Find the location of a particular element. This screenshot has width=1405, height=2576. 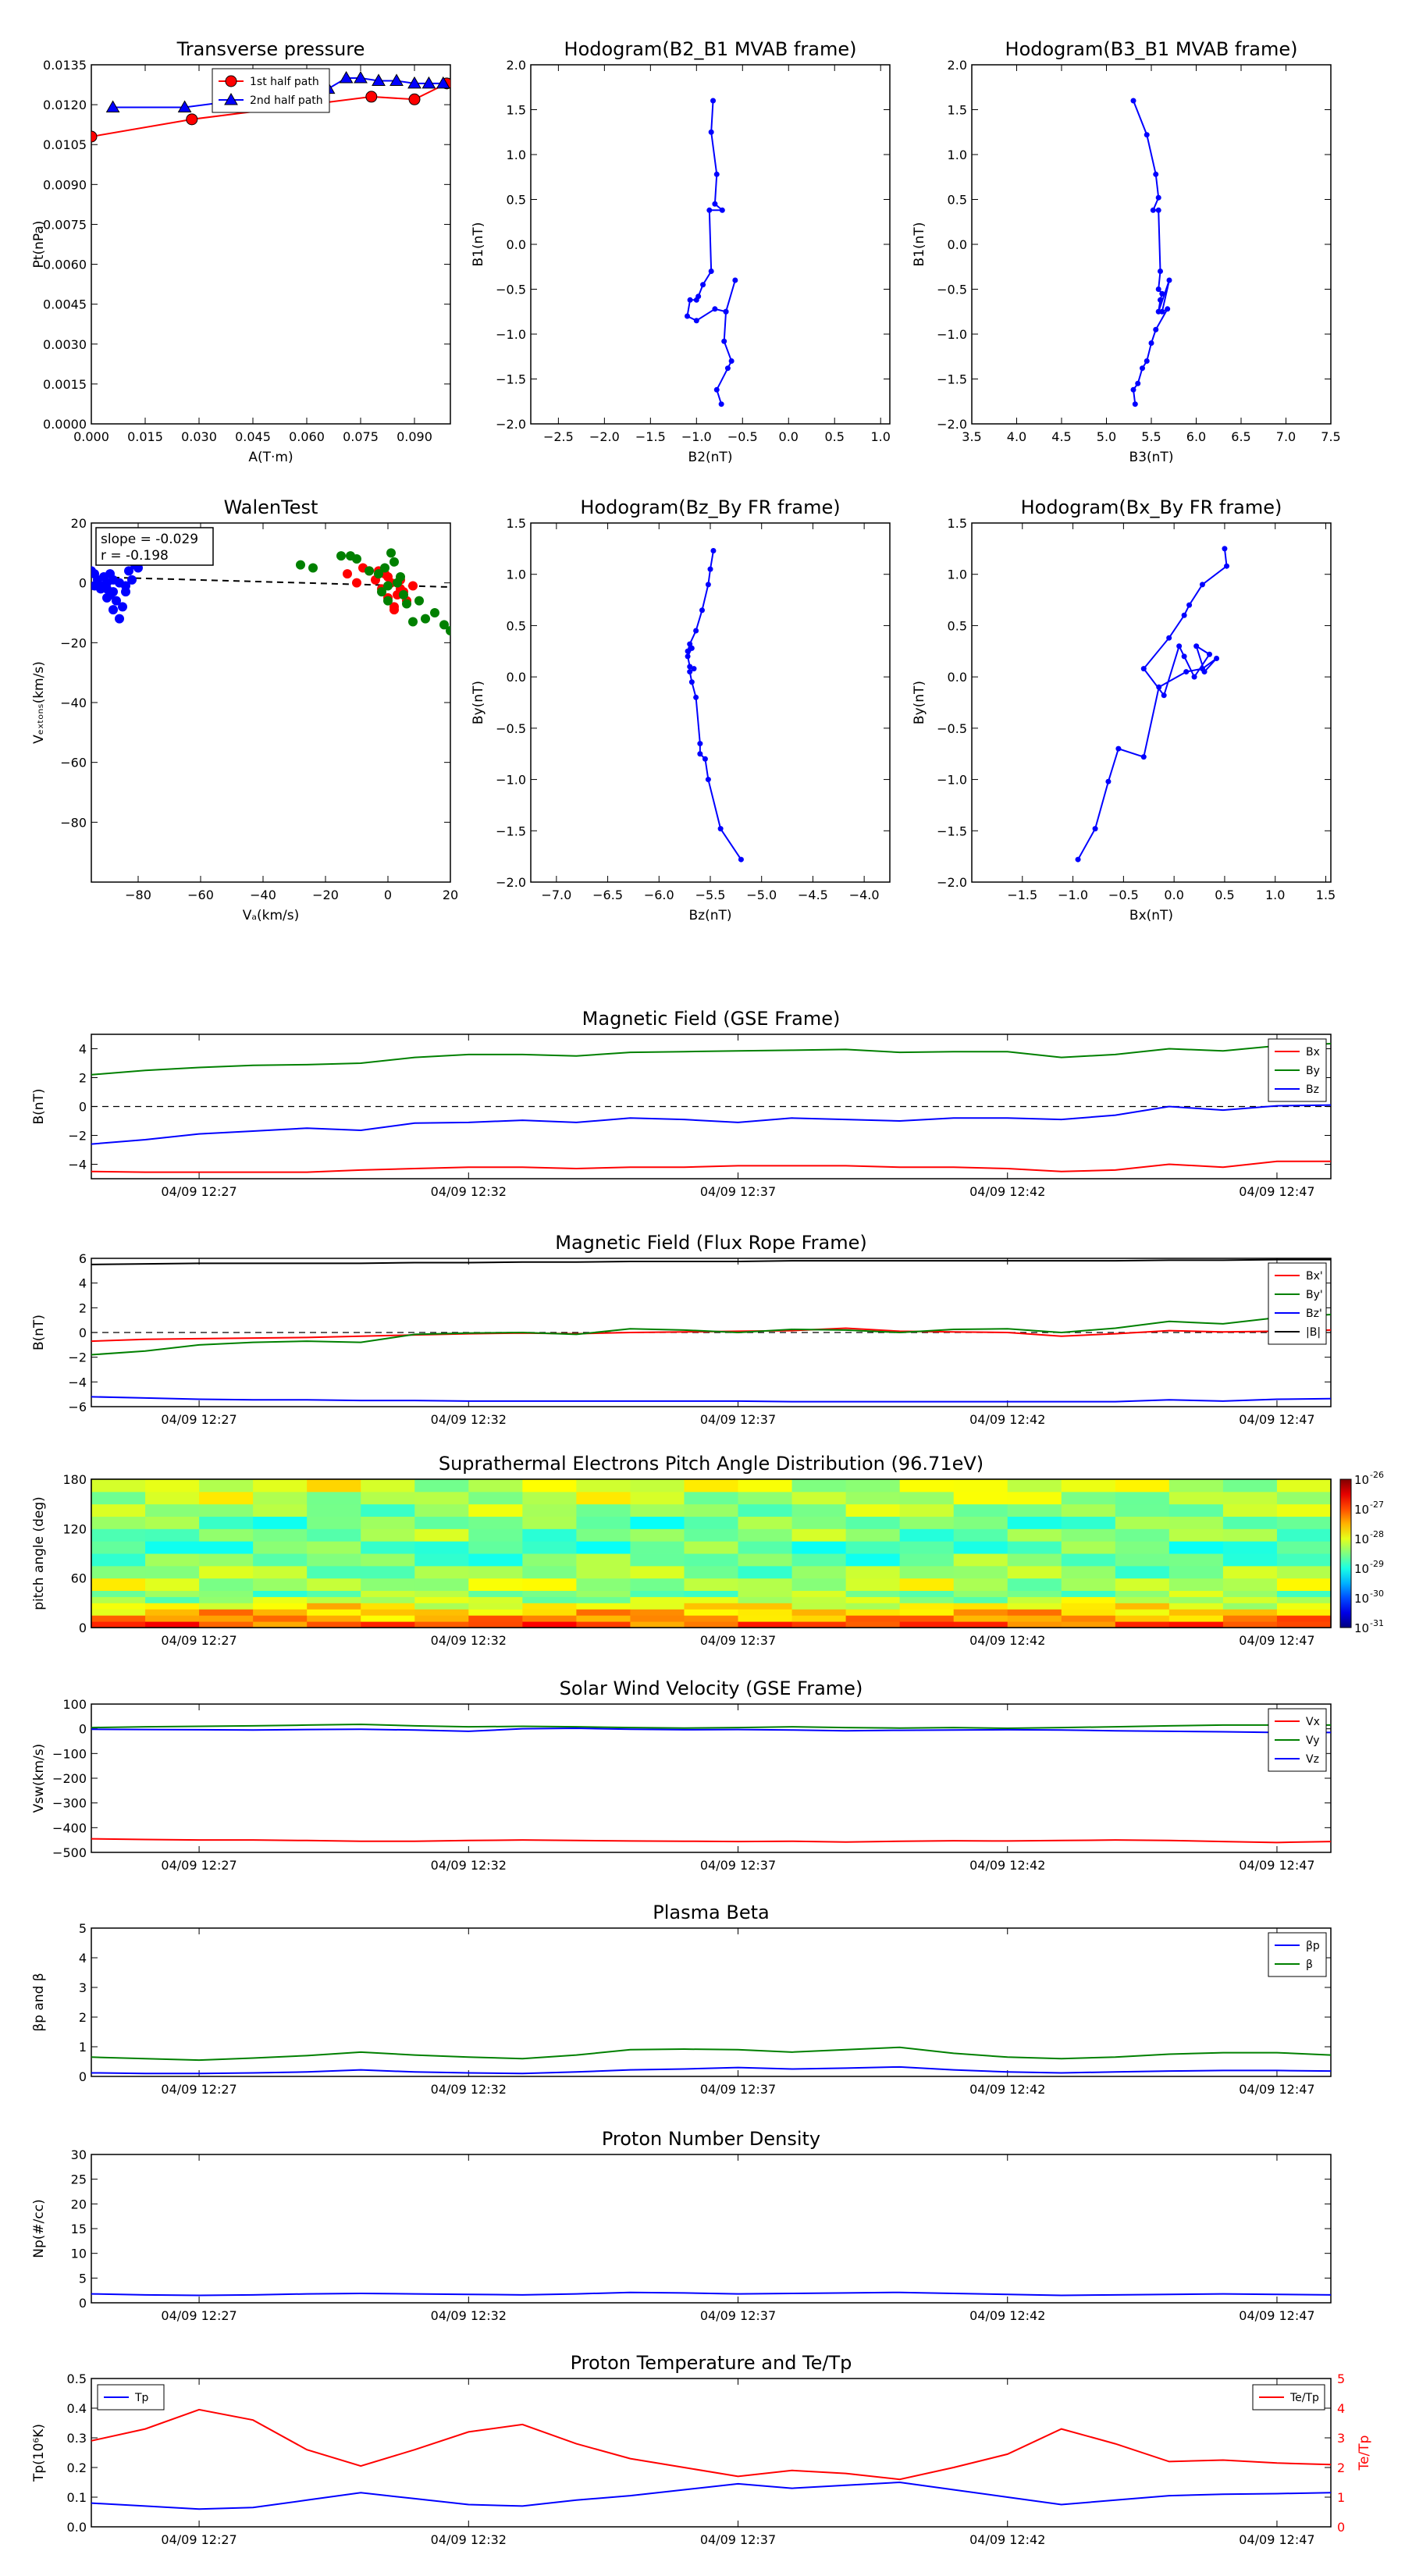

x-tick-label: 7.0 is located at coordinates (1286, 436).